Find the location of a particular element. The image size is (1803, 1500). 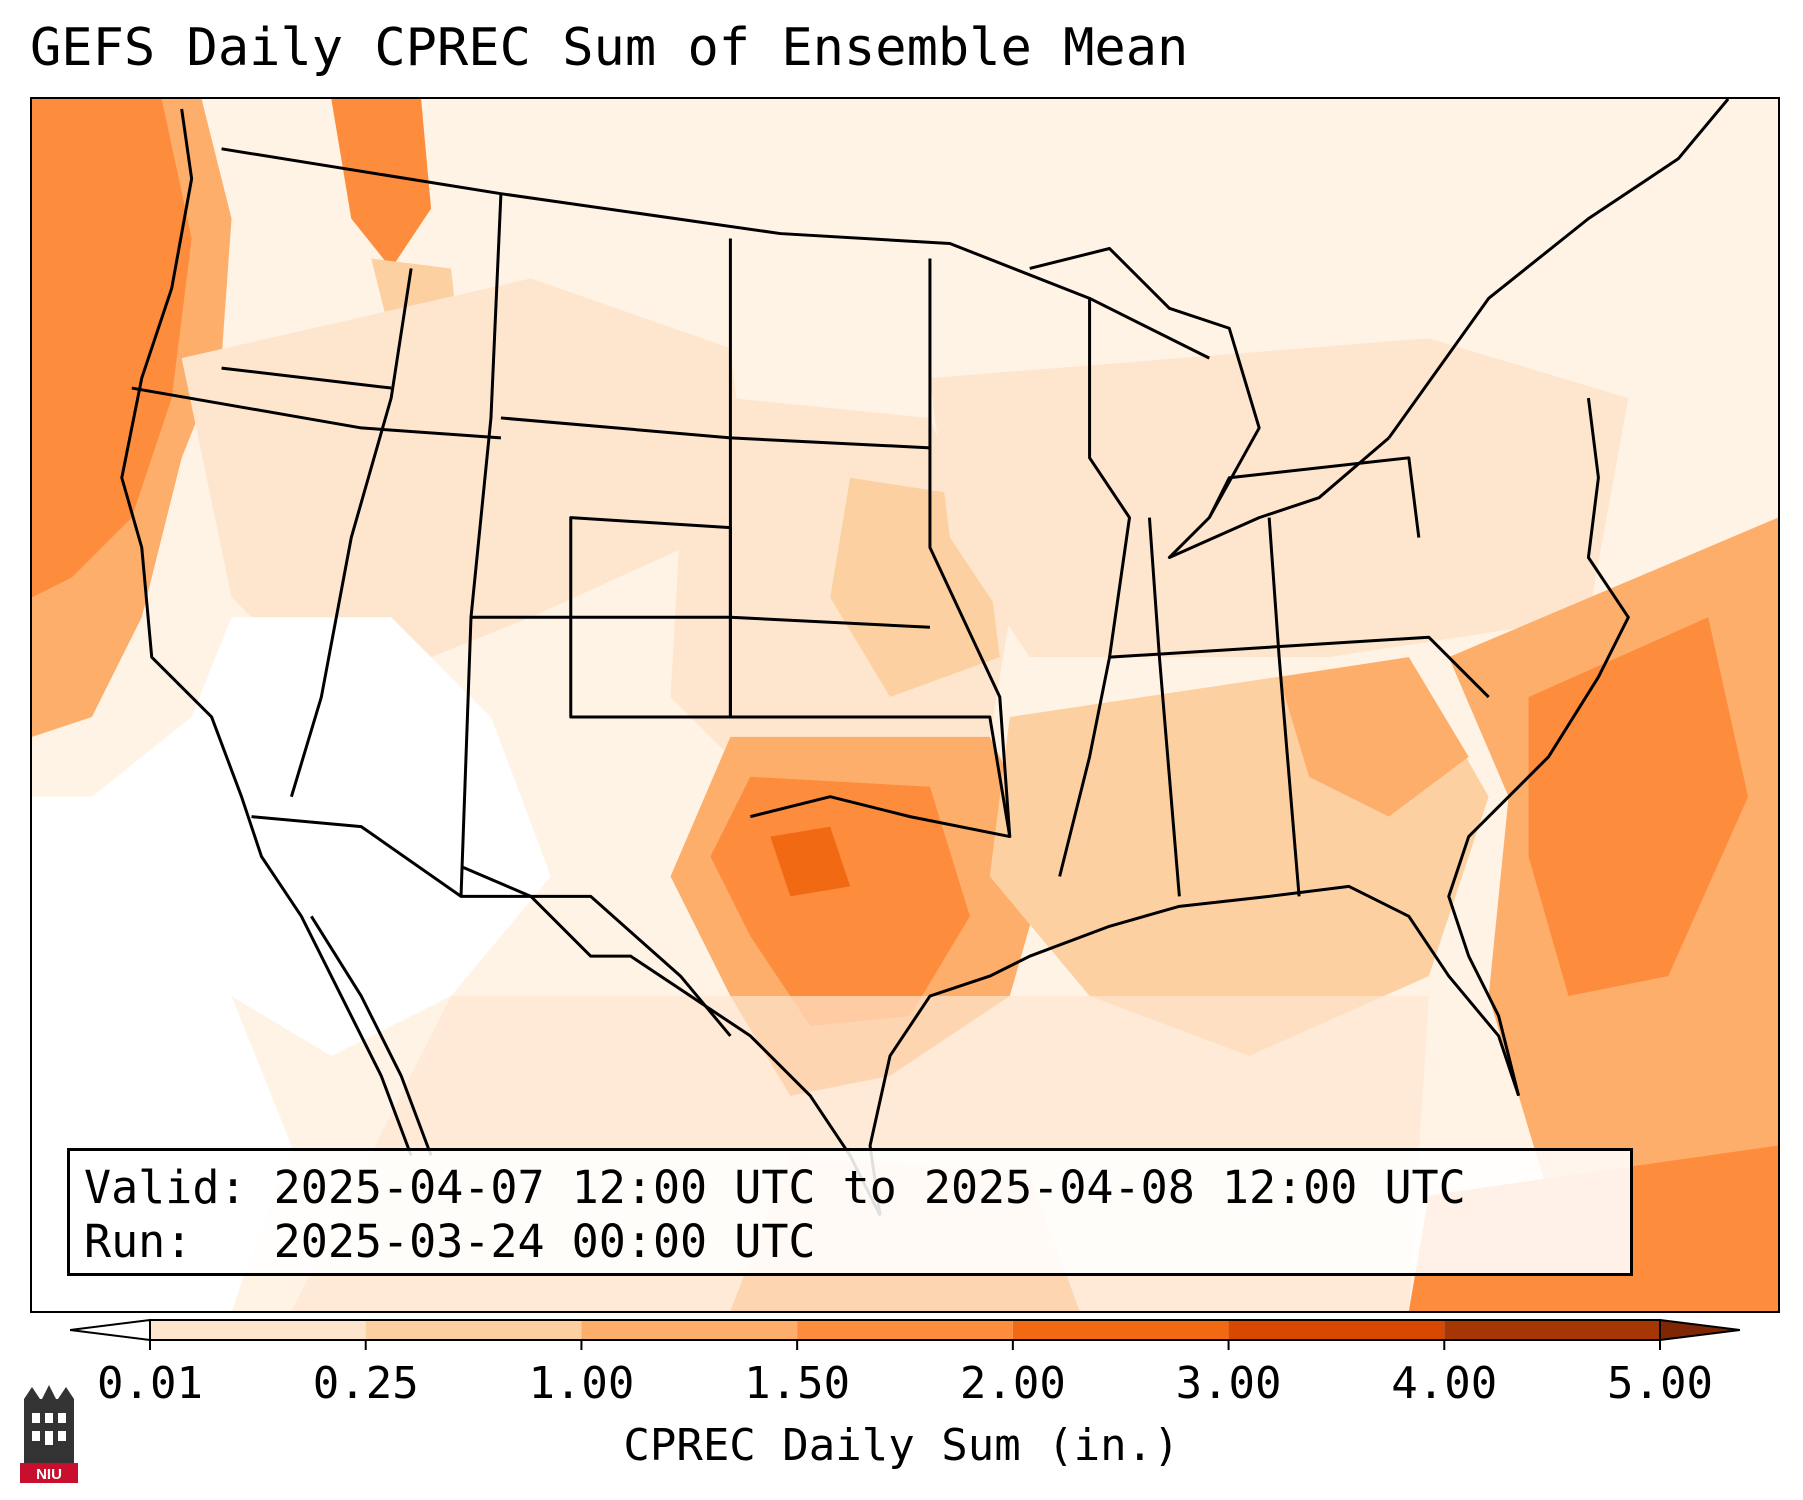

colorbar-tick-label: 1.50 is located at coordinates (797, 1383).